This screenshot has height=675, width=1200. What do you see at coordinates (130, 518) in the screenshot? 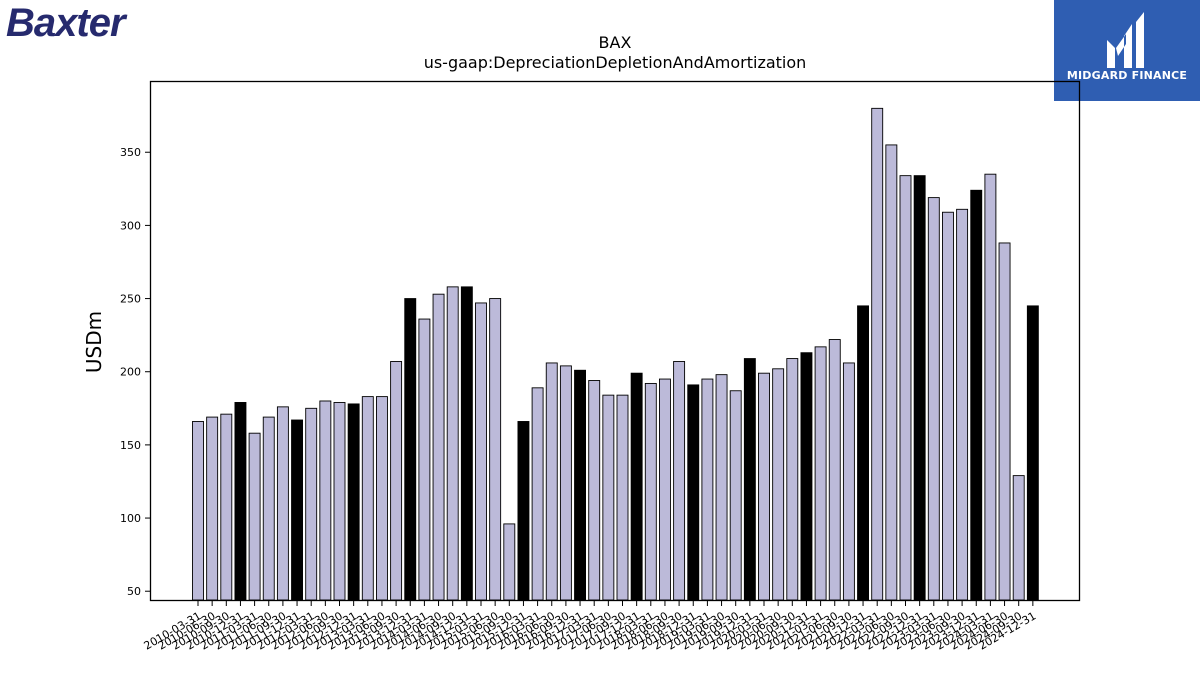
I see `y-tick-label: 100` at bounding box center [130, 518].